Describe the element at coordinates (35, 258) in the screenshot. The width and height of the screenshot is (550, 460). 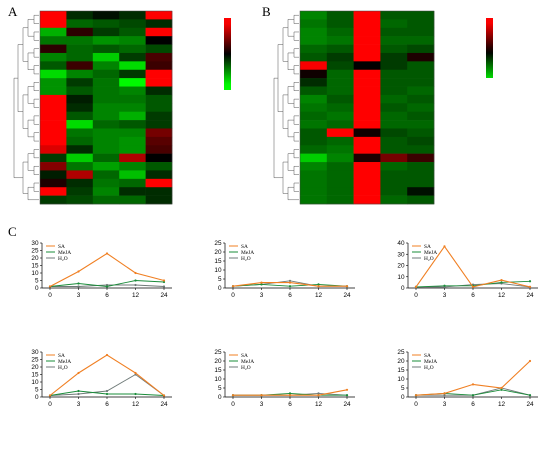
I see `y-tick-label: 20` at that location.